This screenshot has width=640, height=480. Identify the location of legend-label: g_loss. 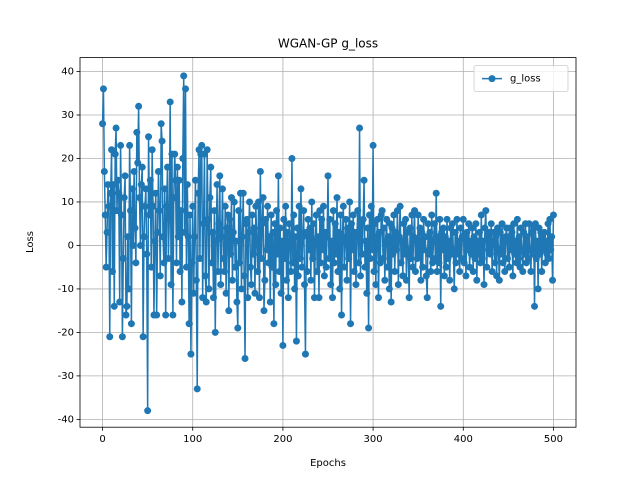
(525, 79).